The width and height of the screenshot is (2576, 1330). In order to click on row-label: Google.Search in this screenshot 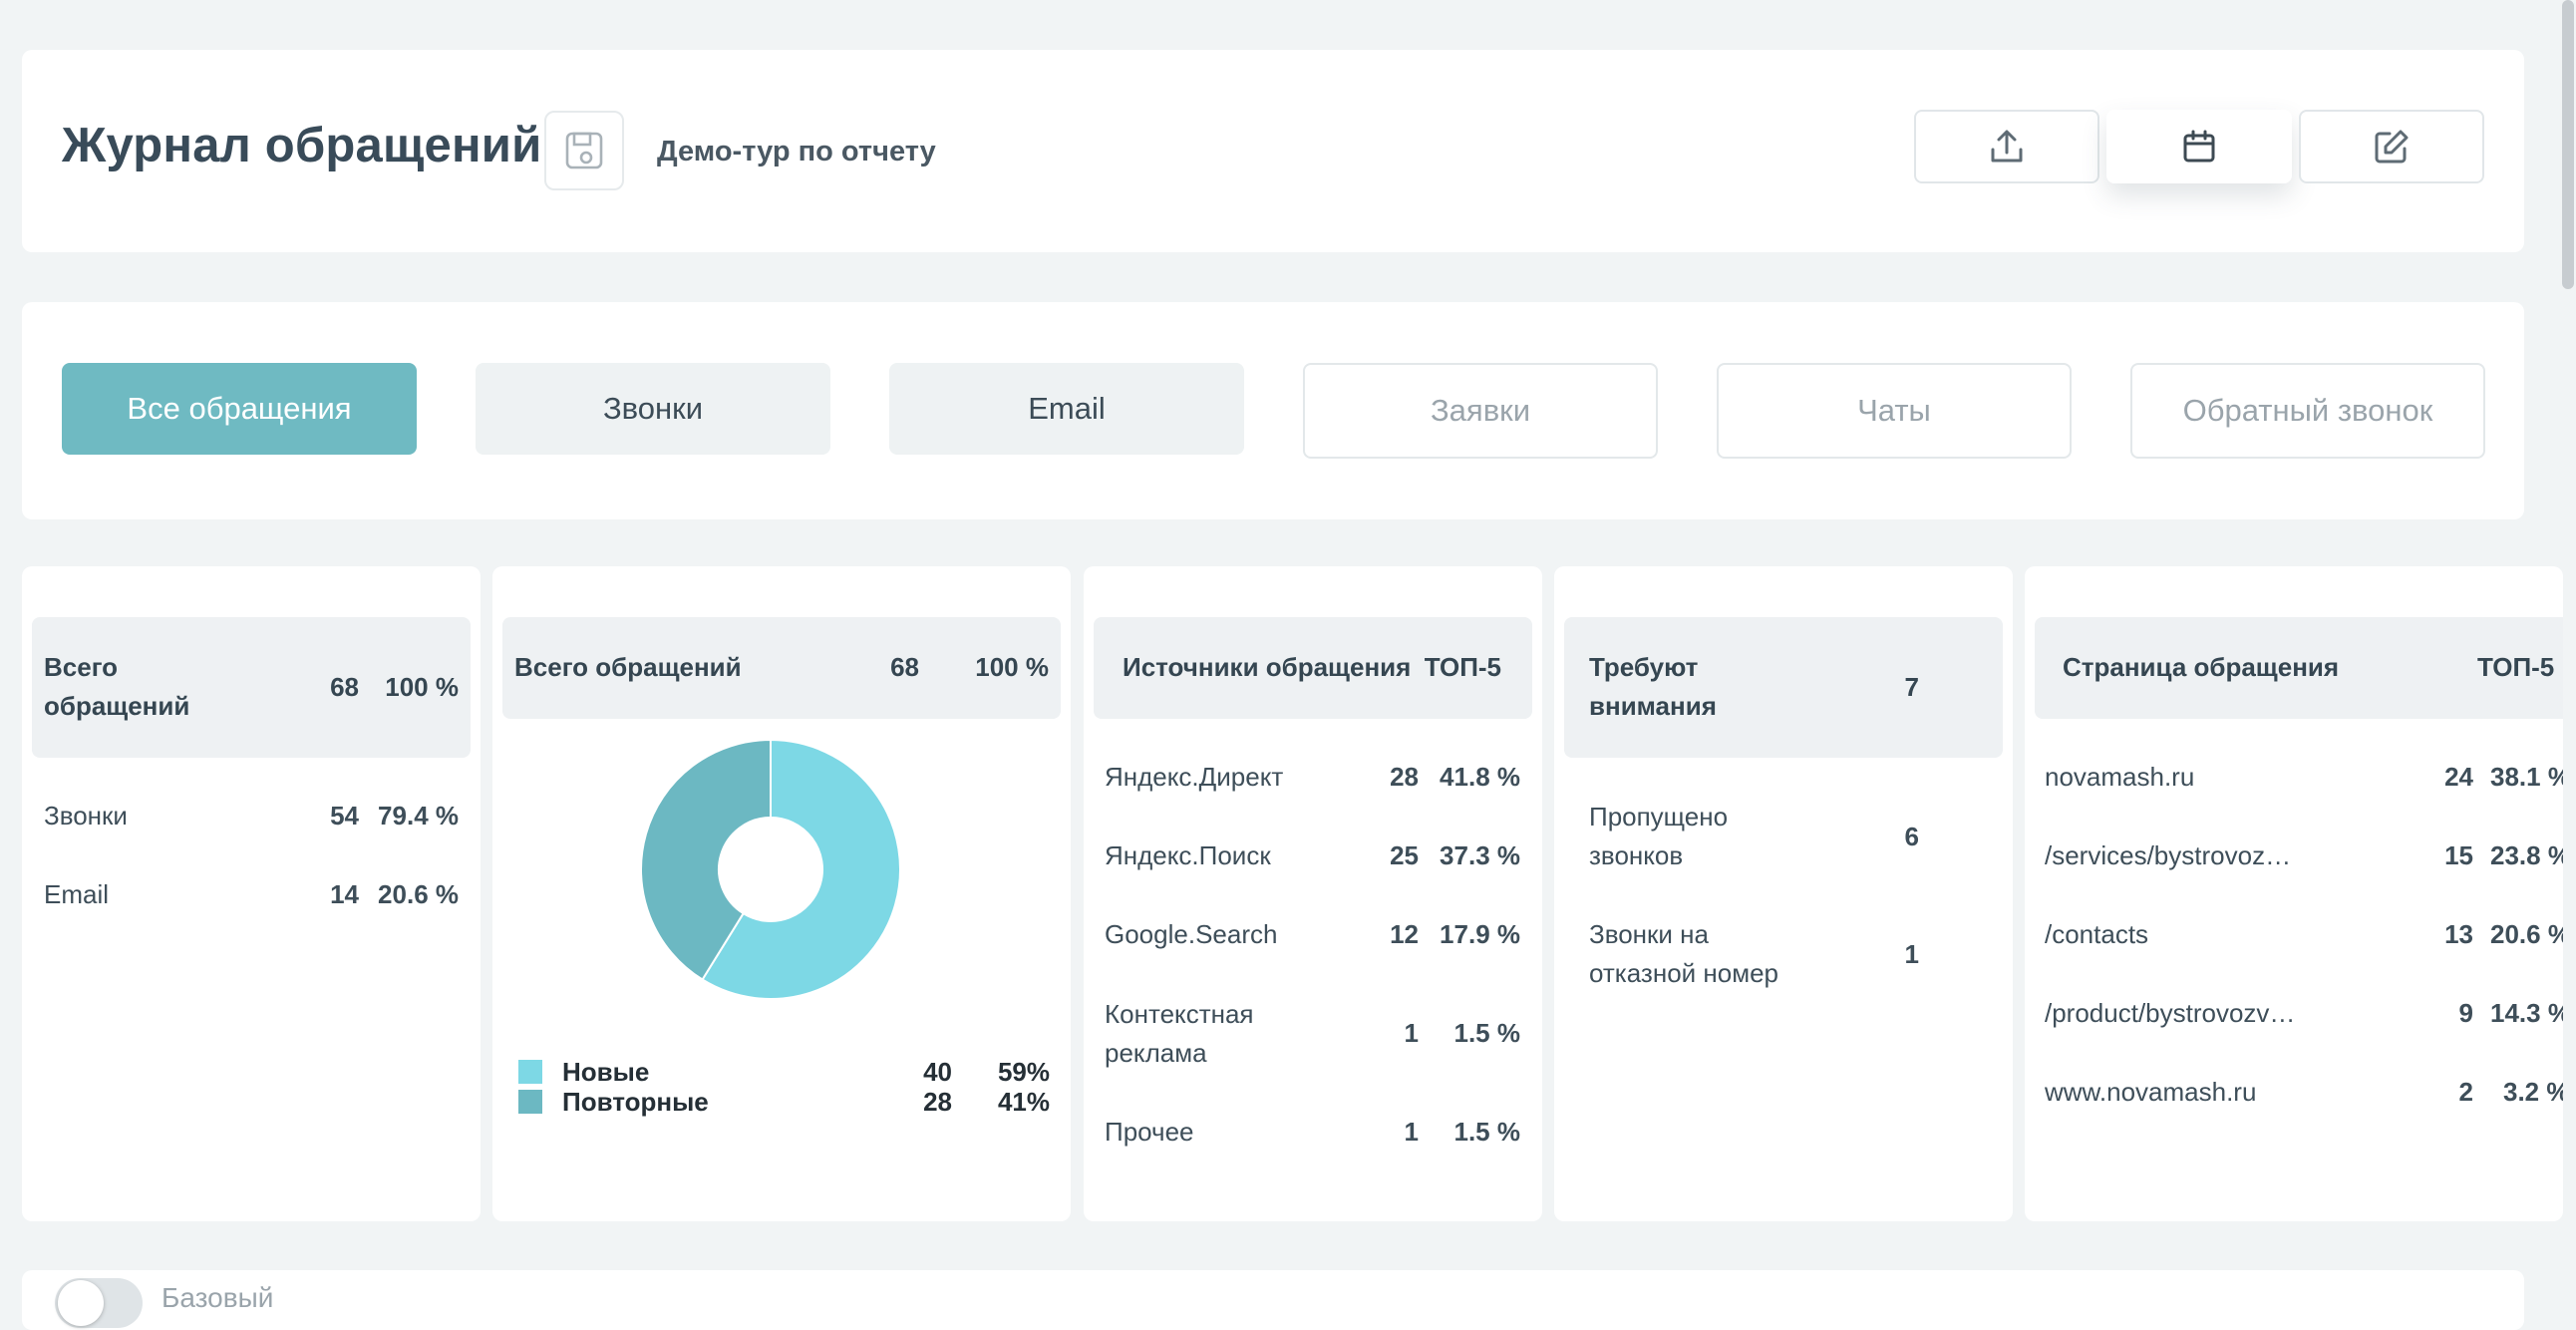, I will do `click(1191, 934)`.